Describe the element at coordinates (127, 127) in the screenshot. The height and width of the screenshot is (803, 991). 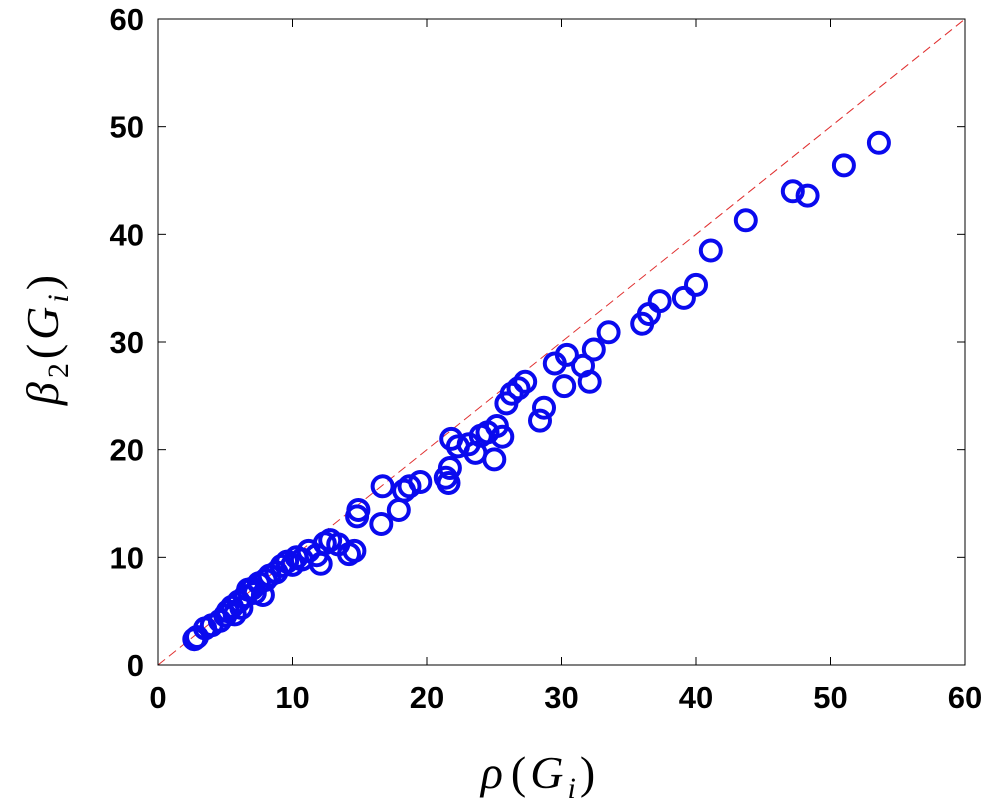
I see `y-tick-label: 50` at that location.